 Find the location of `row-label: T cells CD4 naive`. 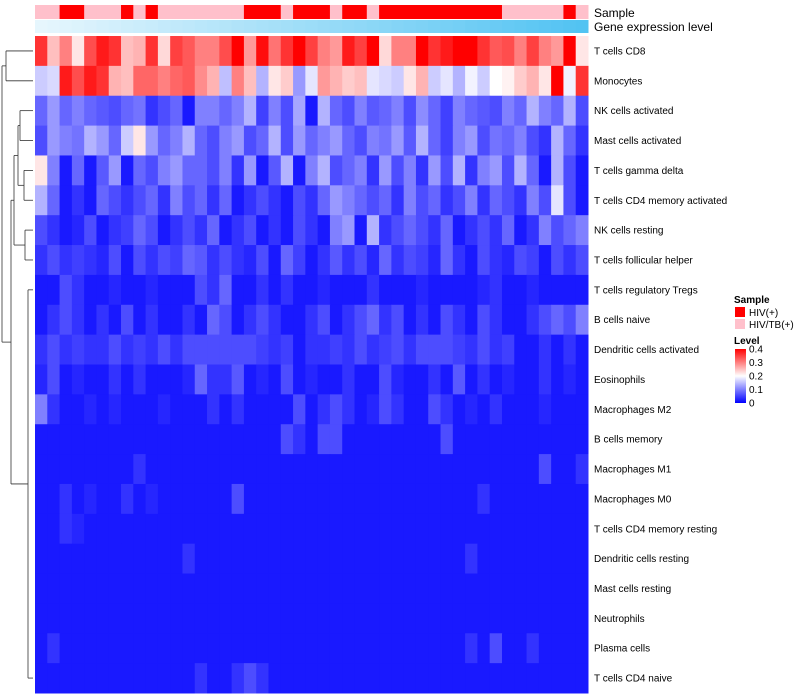

row-label: T cells CD4 naive is located at coordinates (633, 679).